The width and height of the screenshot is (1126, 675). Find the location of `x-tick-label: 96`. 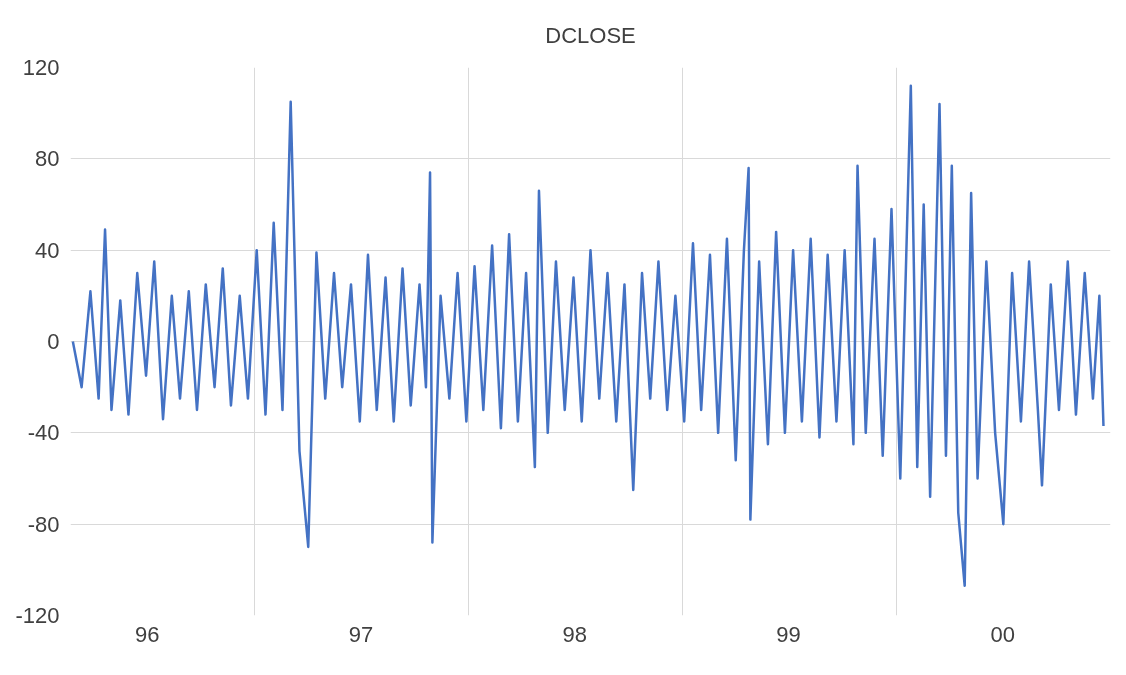

x-tick-label: 96 is located at coordinates (147, 634).